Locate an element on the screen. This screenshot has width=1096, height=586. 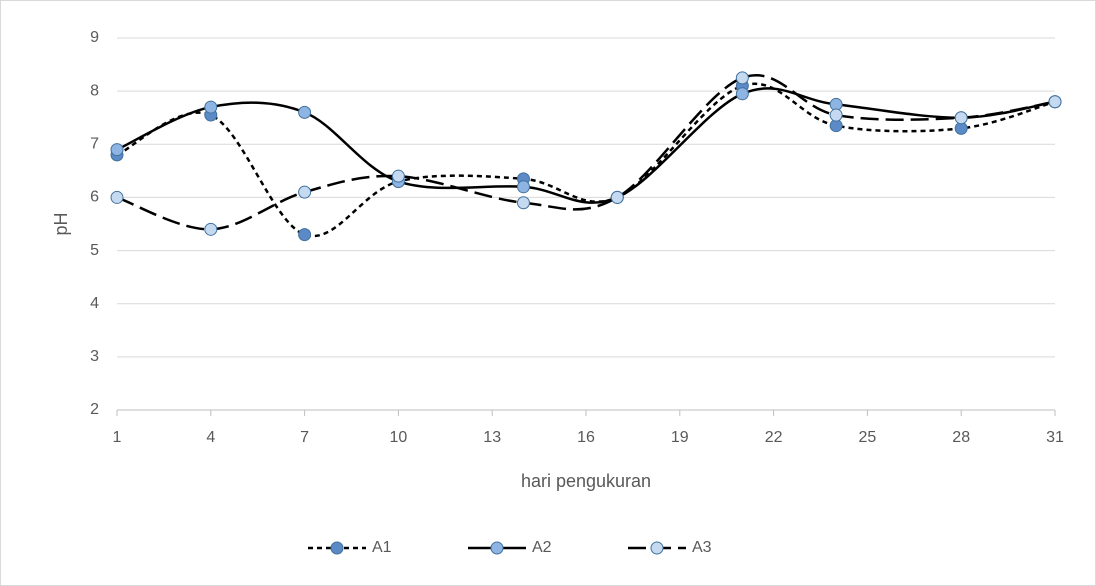
x-tick-label: 28 is located at coordinates (961, 437).